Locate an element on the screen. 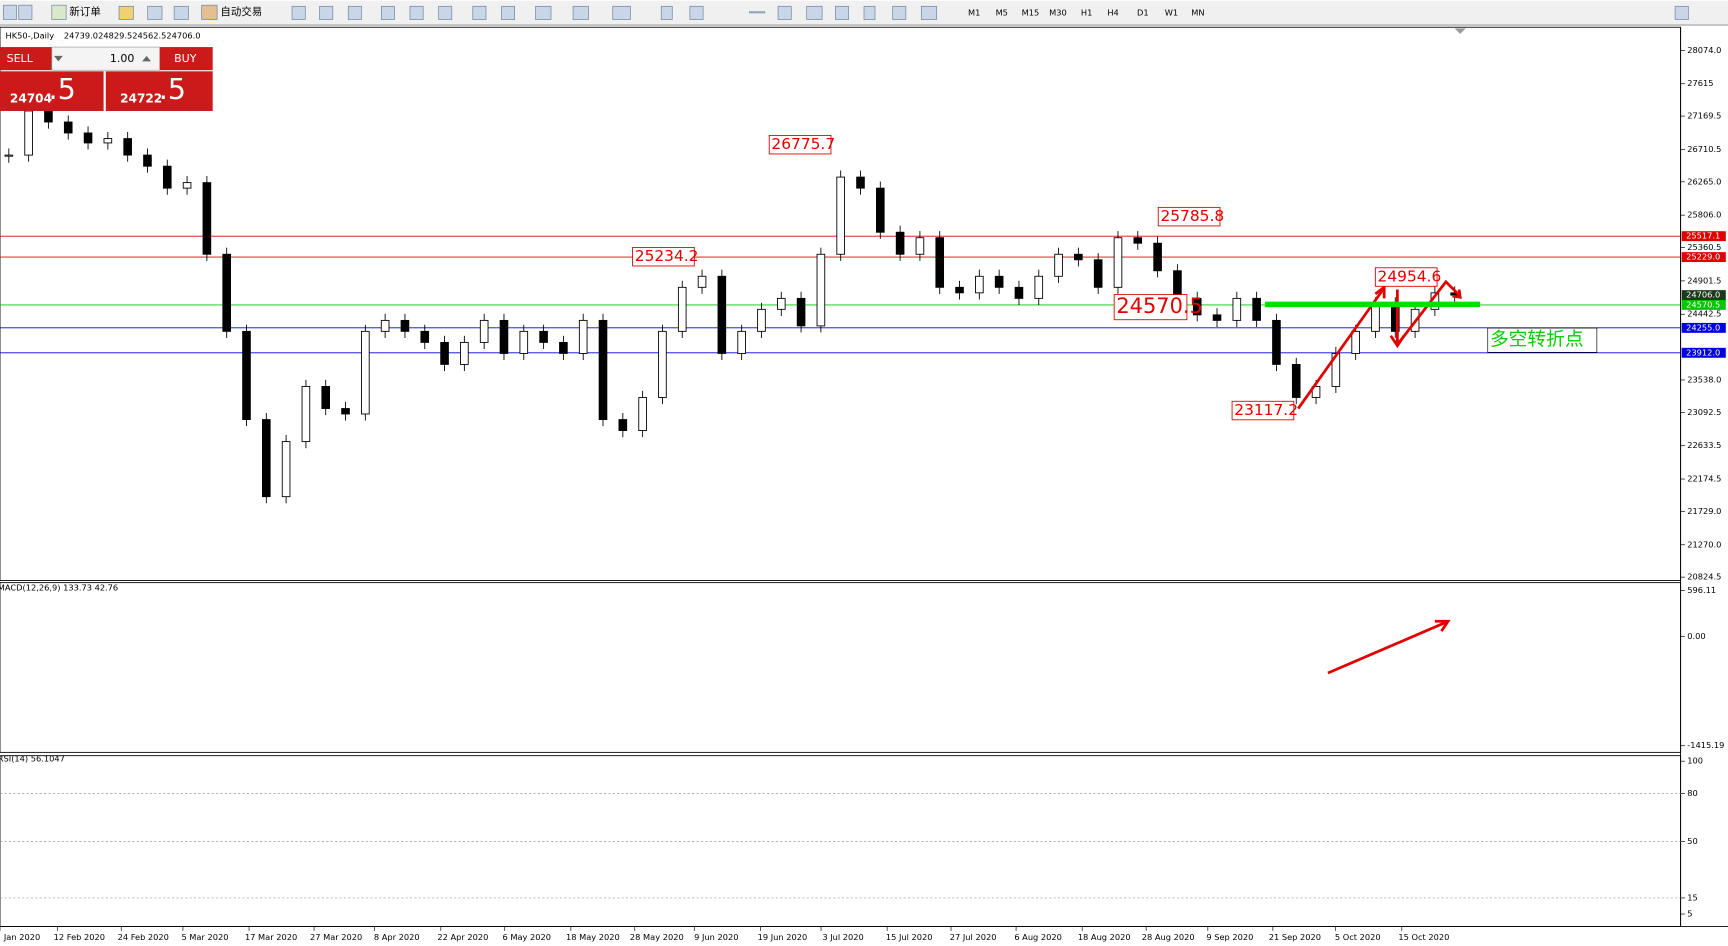 This screenshot has width=1728, height=946. symbol: HK50-,Daily is located at coordinates (30, 36).